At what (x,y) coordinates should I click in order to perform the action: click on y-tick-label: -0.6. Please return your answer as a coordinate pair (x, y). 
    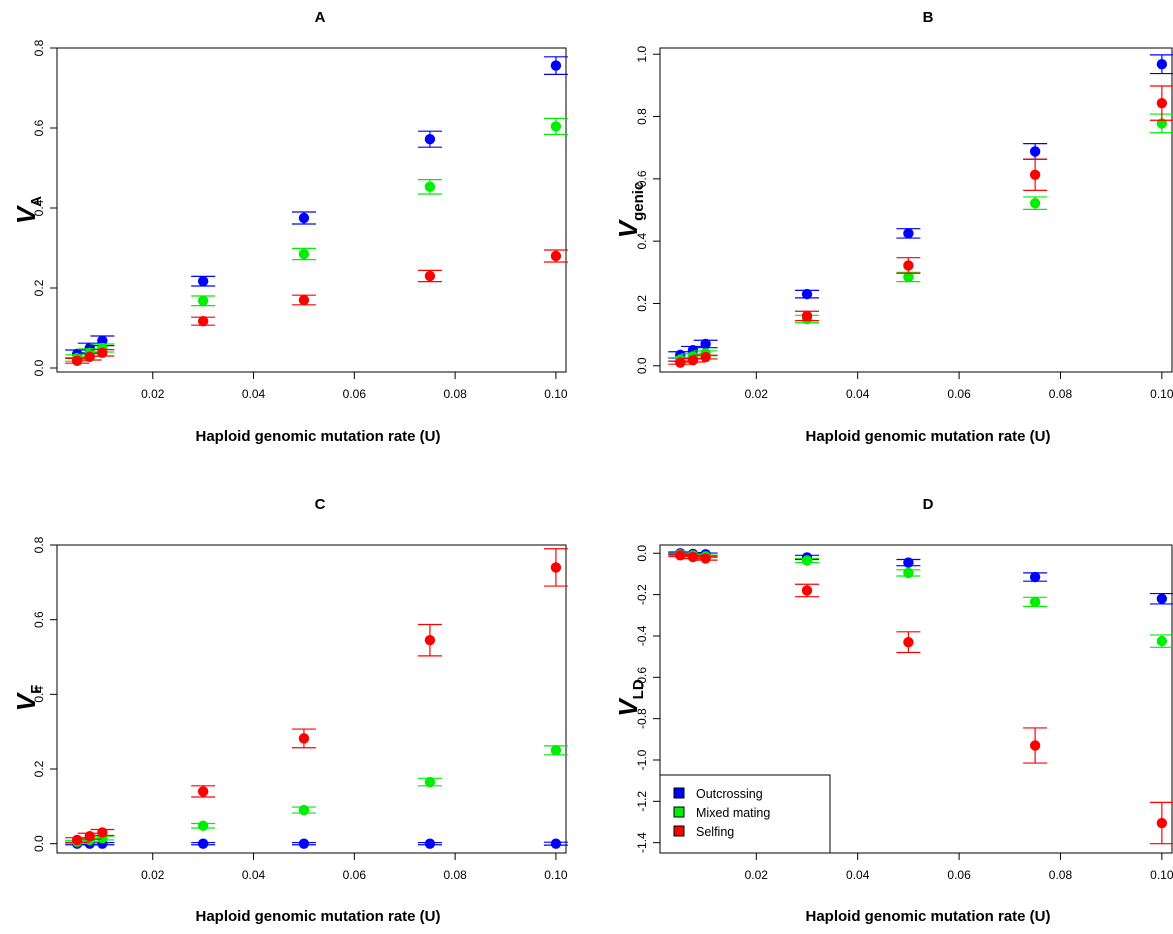
    Looking at the image, I should click on (642, 677).